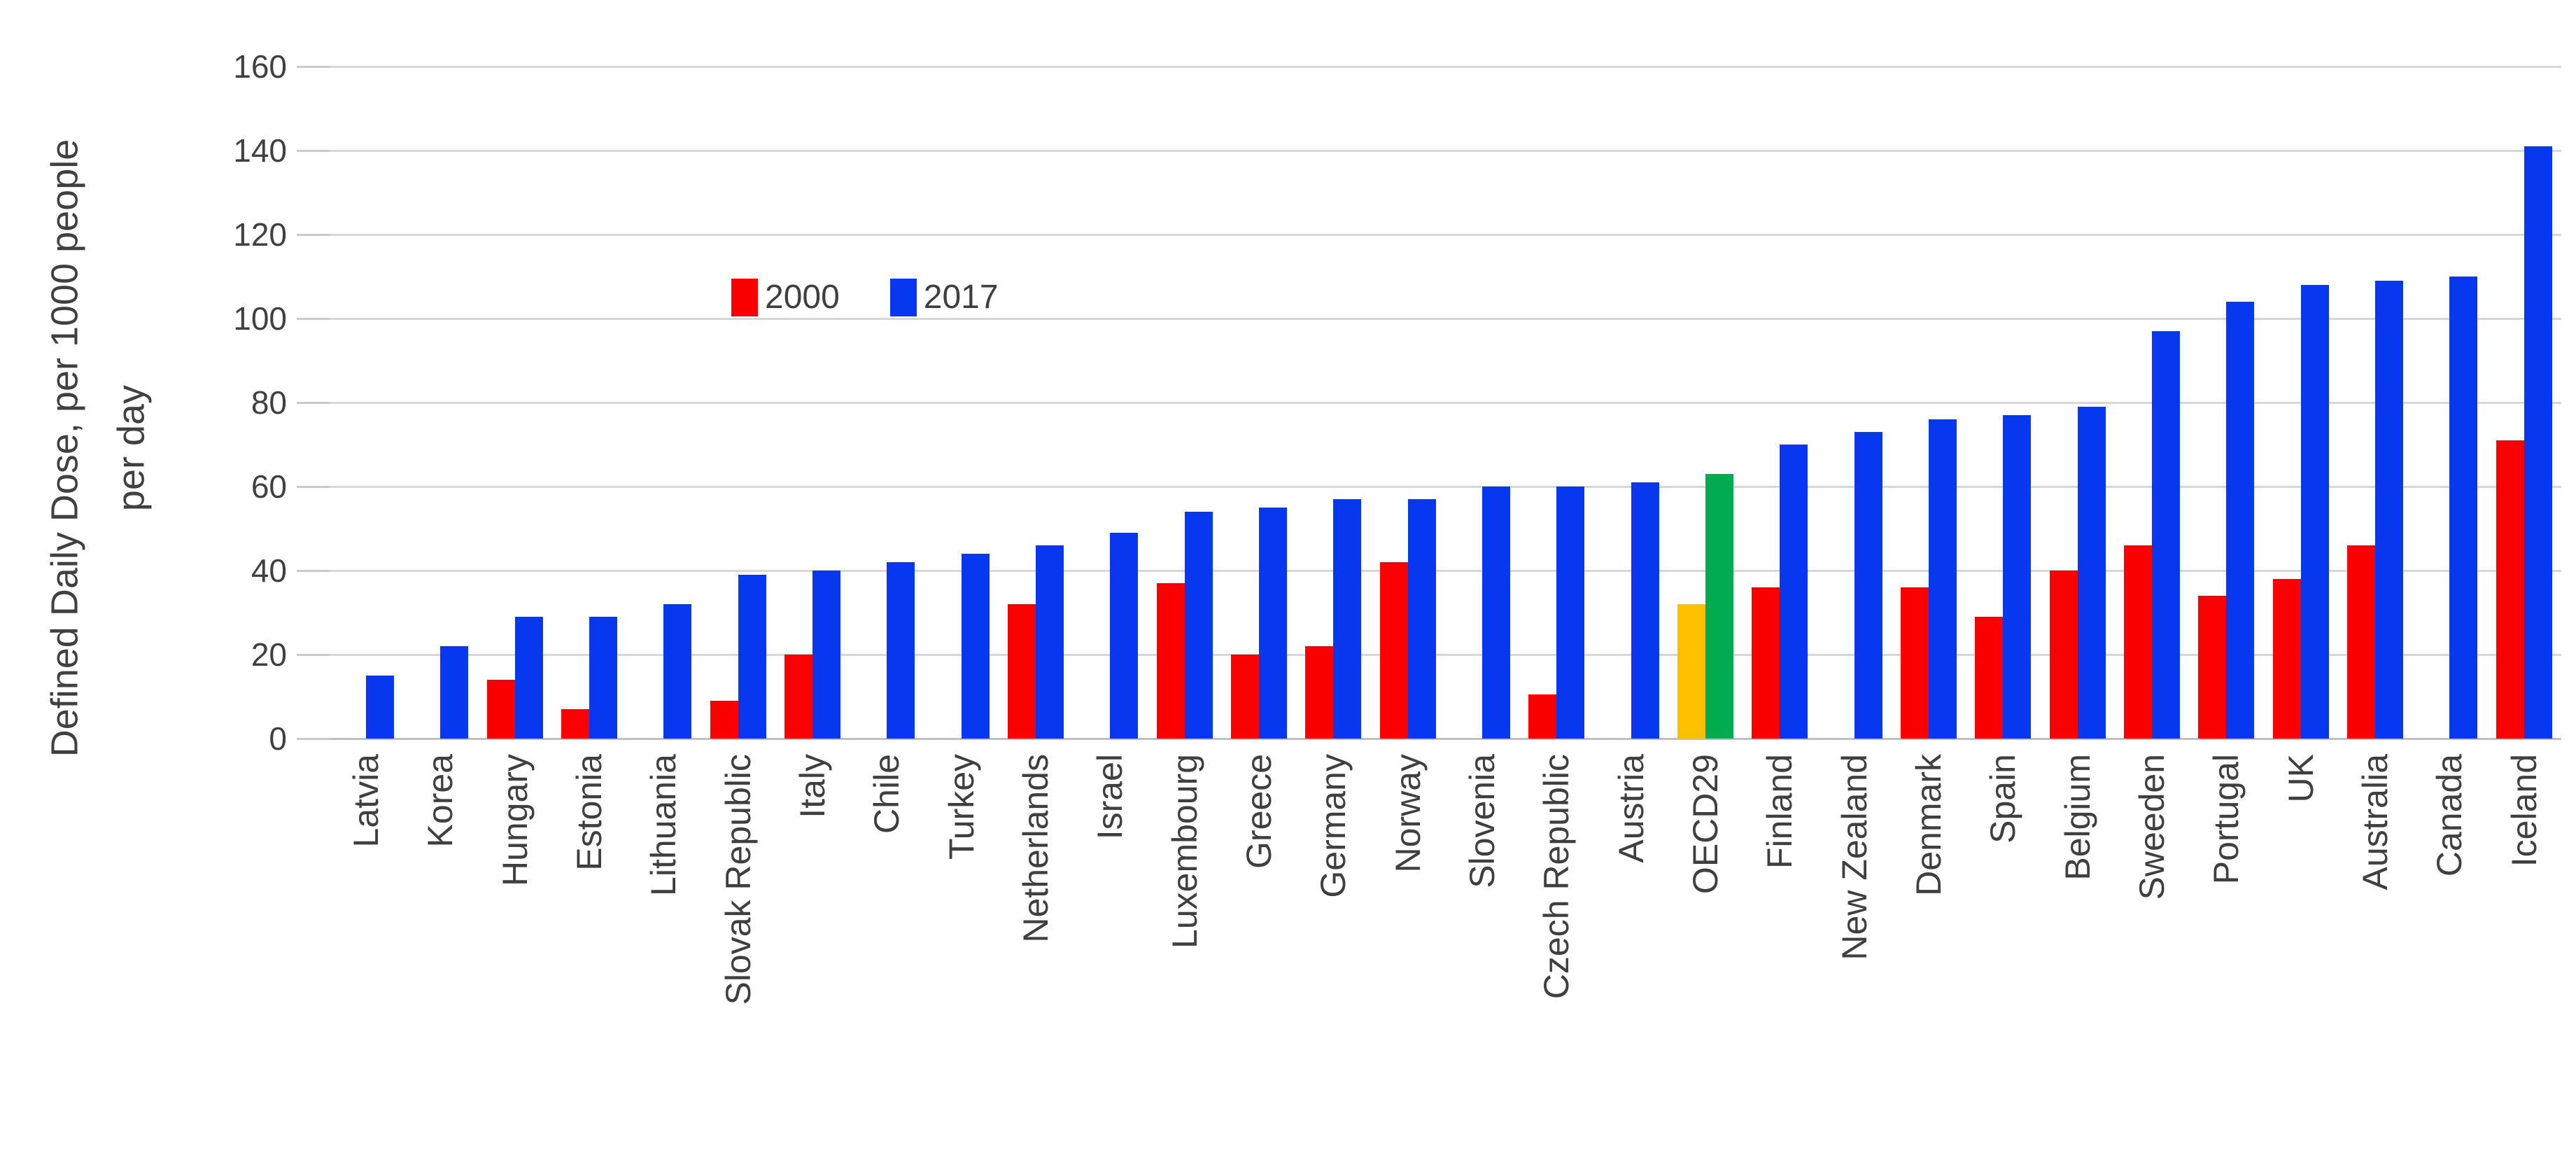  What do you see at coordinates (802, 298) in the screenshot?
I see `legend-label-2000: 2000` at bounding box center [802, 298].